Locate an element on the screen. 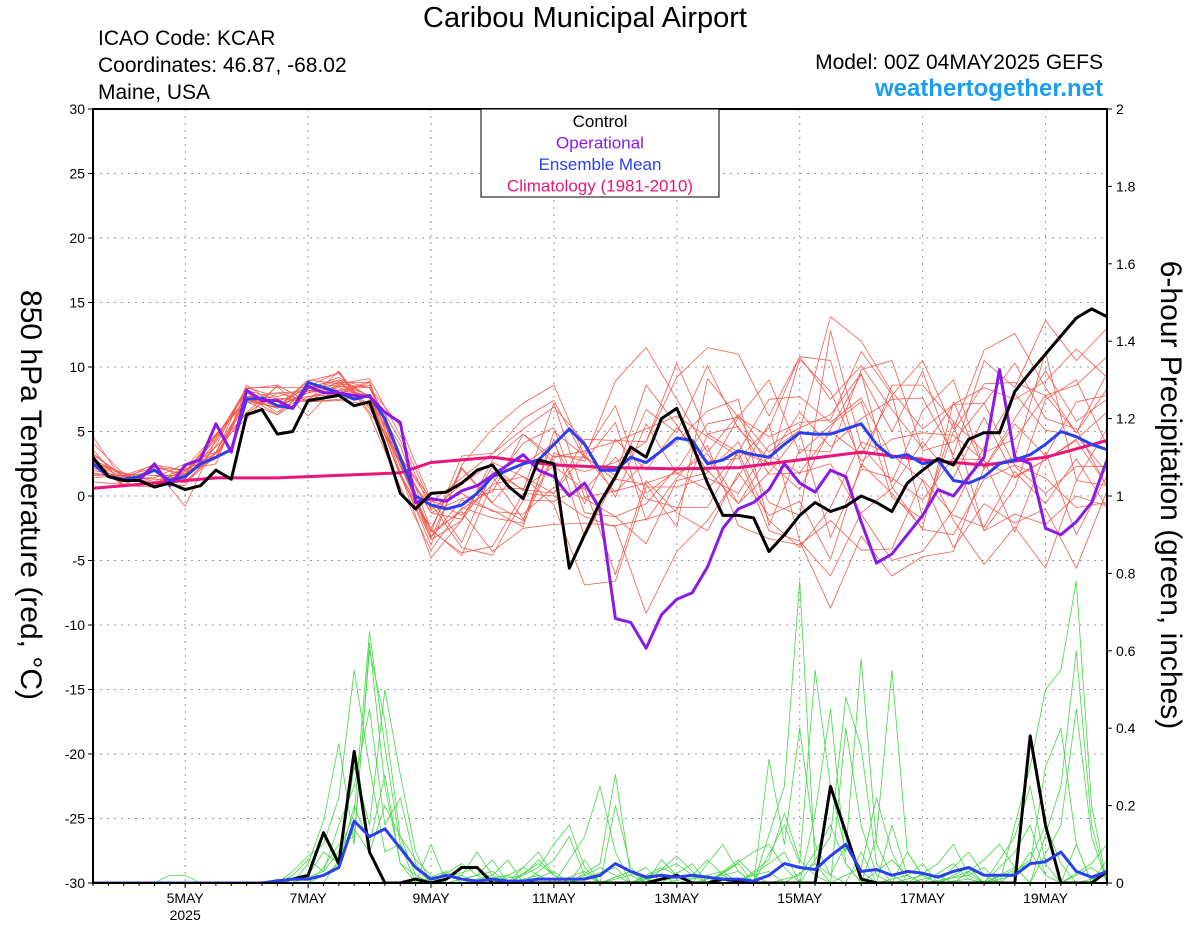 This screenshot has height=927, width=1200. y-right-tick-label: 0.8 is located at coordinates (1126, 573).